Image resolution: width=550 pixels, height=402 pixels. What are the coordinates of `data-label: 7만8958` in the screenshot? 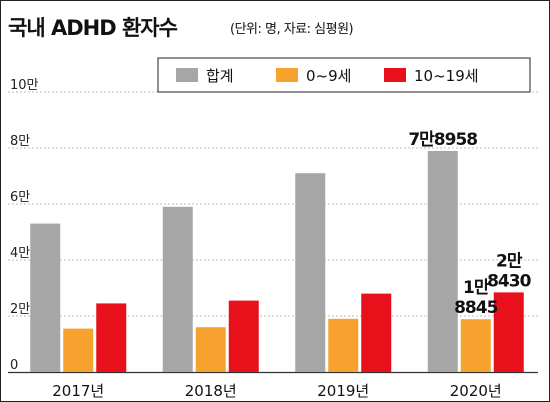 It's located at (442, 140).